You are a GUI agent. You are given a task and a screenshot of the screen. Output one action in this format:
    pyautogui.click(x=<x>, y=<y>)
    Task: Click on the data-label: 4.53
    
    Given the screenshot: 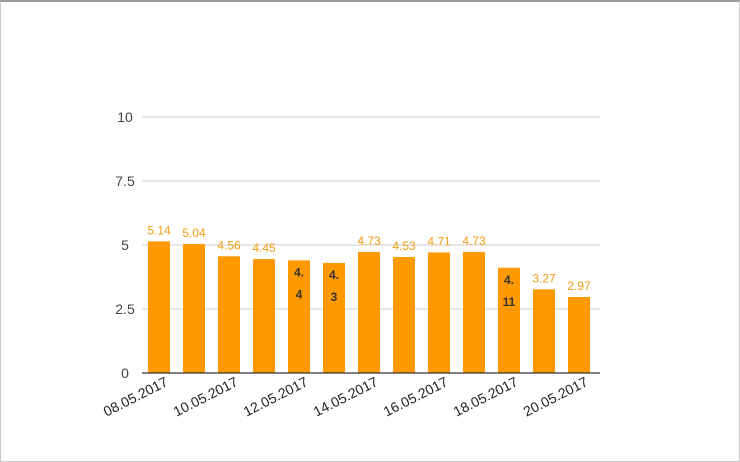 What is the action you would take?
    pyautogui.click(x=404, y=246)
    